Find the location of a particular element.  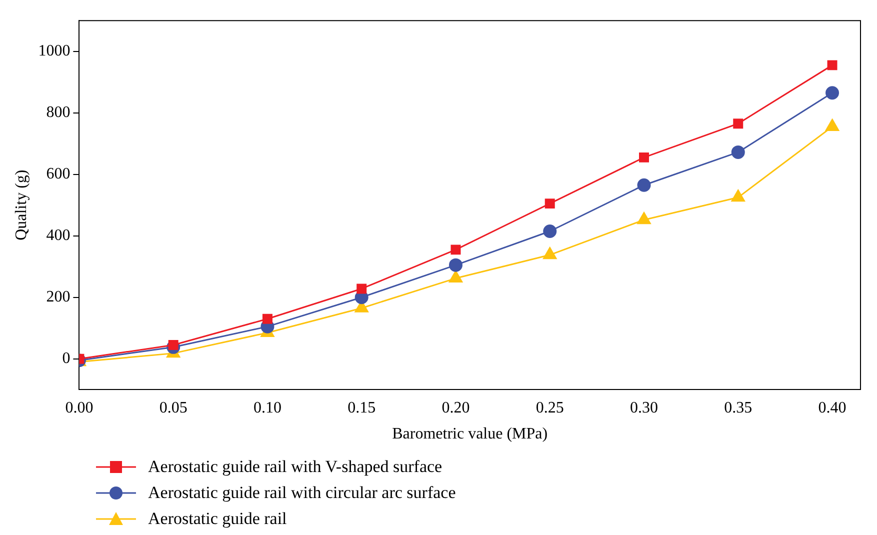

text: 0.10 is located at coordinates (267, 407).